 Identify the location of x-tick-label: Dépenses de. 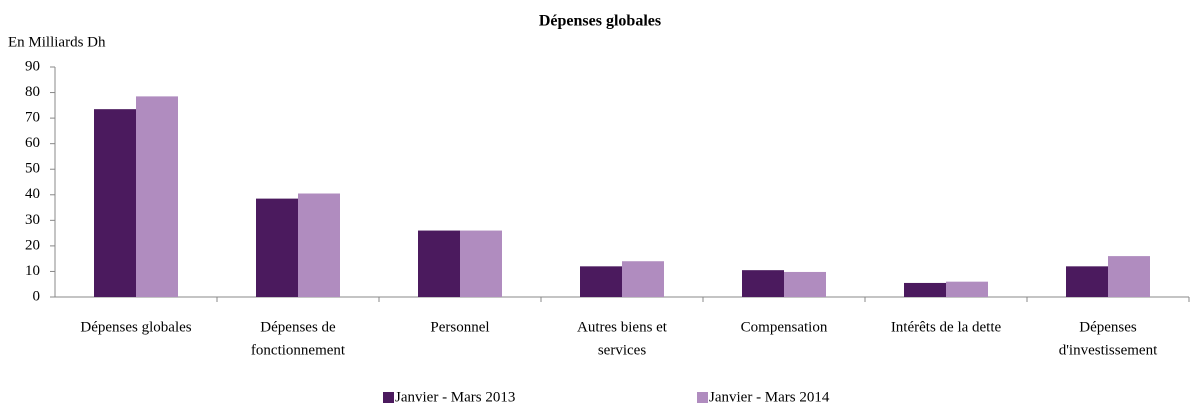
(298, 327).